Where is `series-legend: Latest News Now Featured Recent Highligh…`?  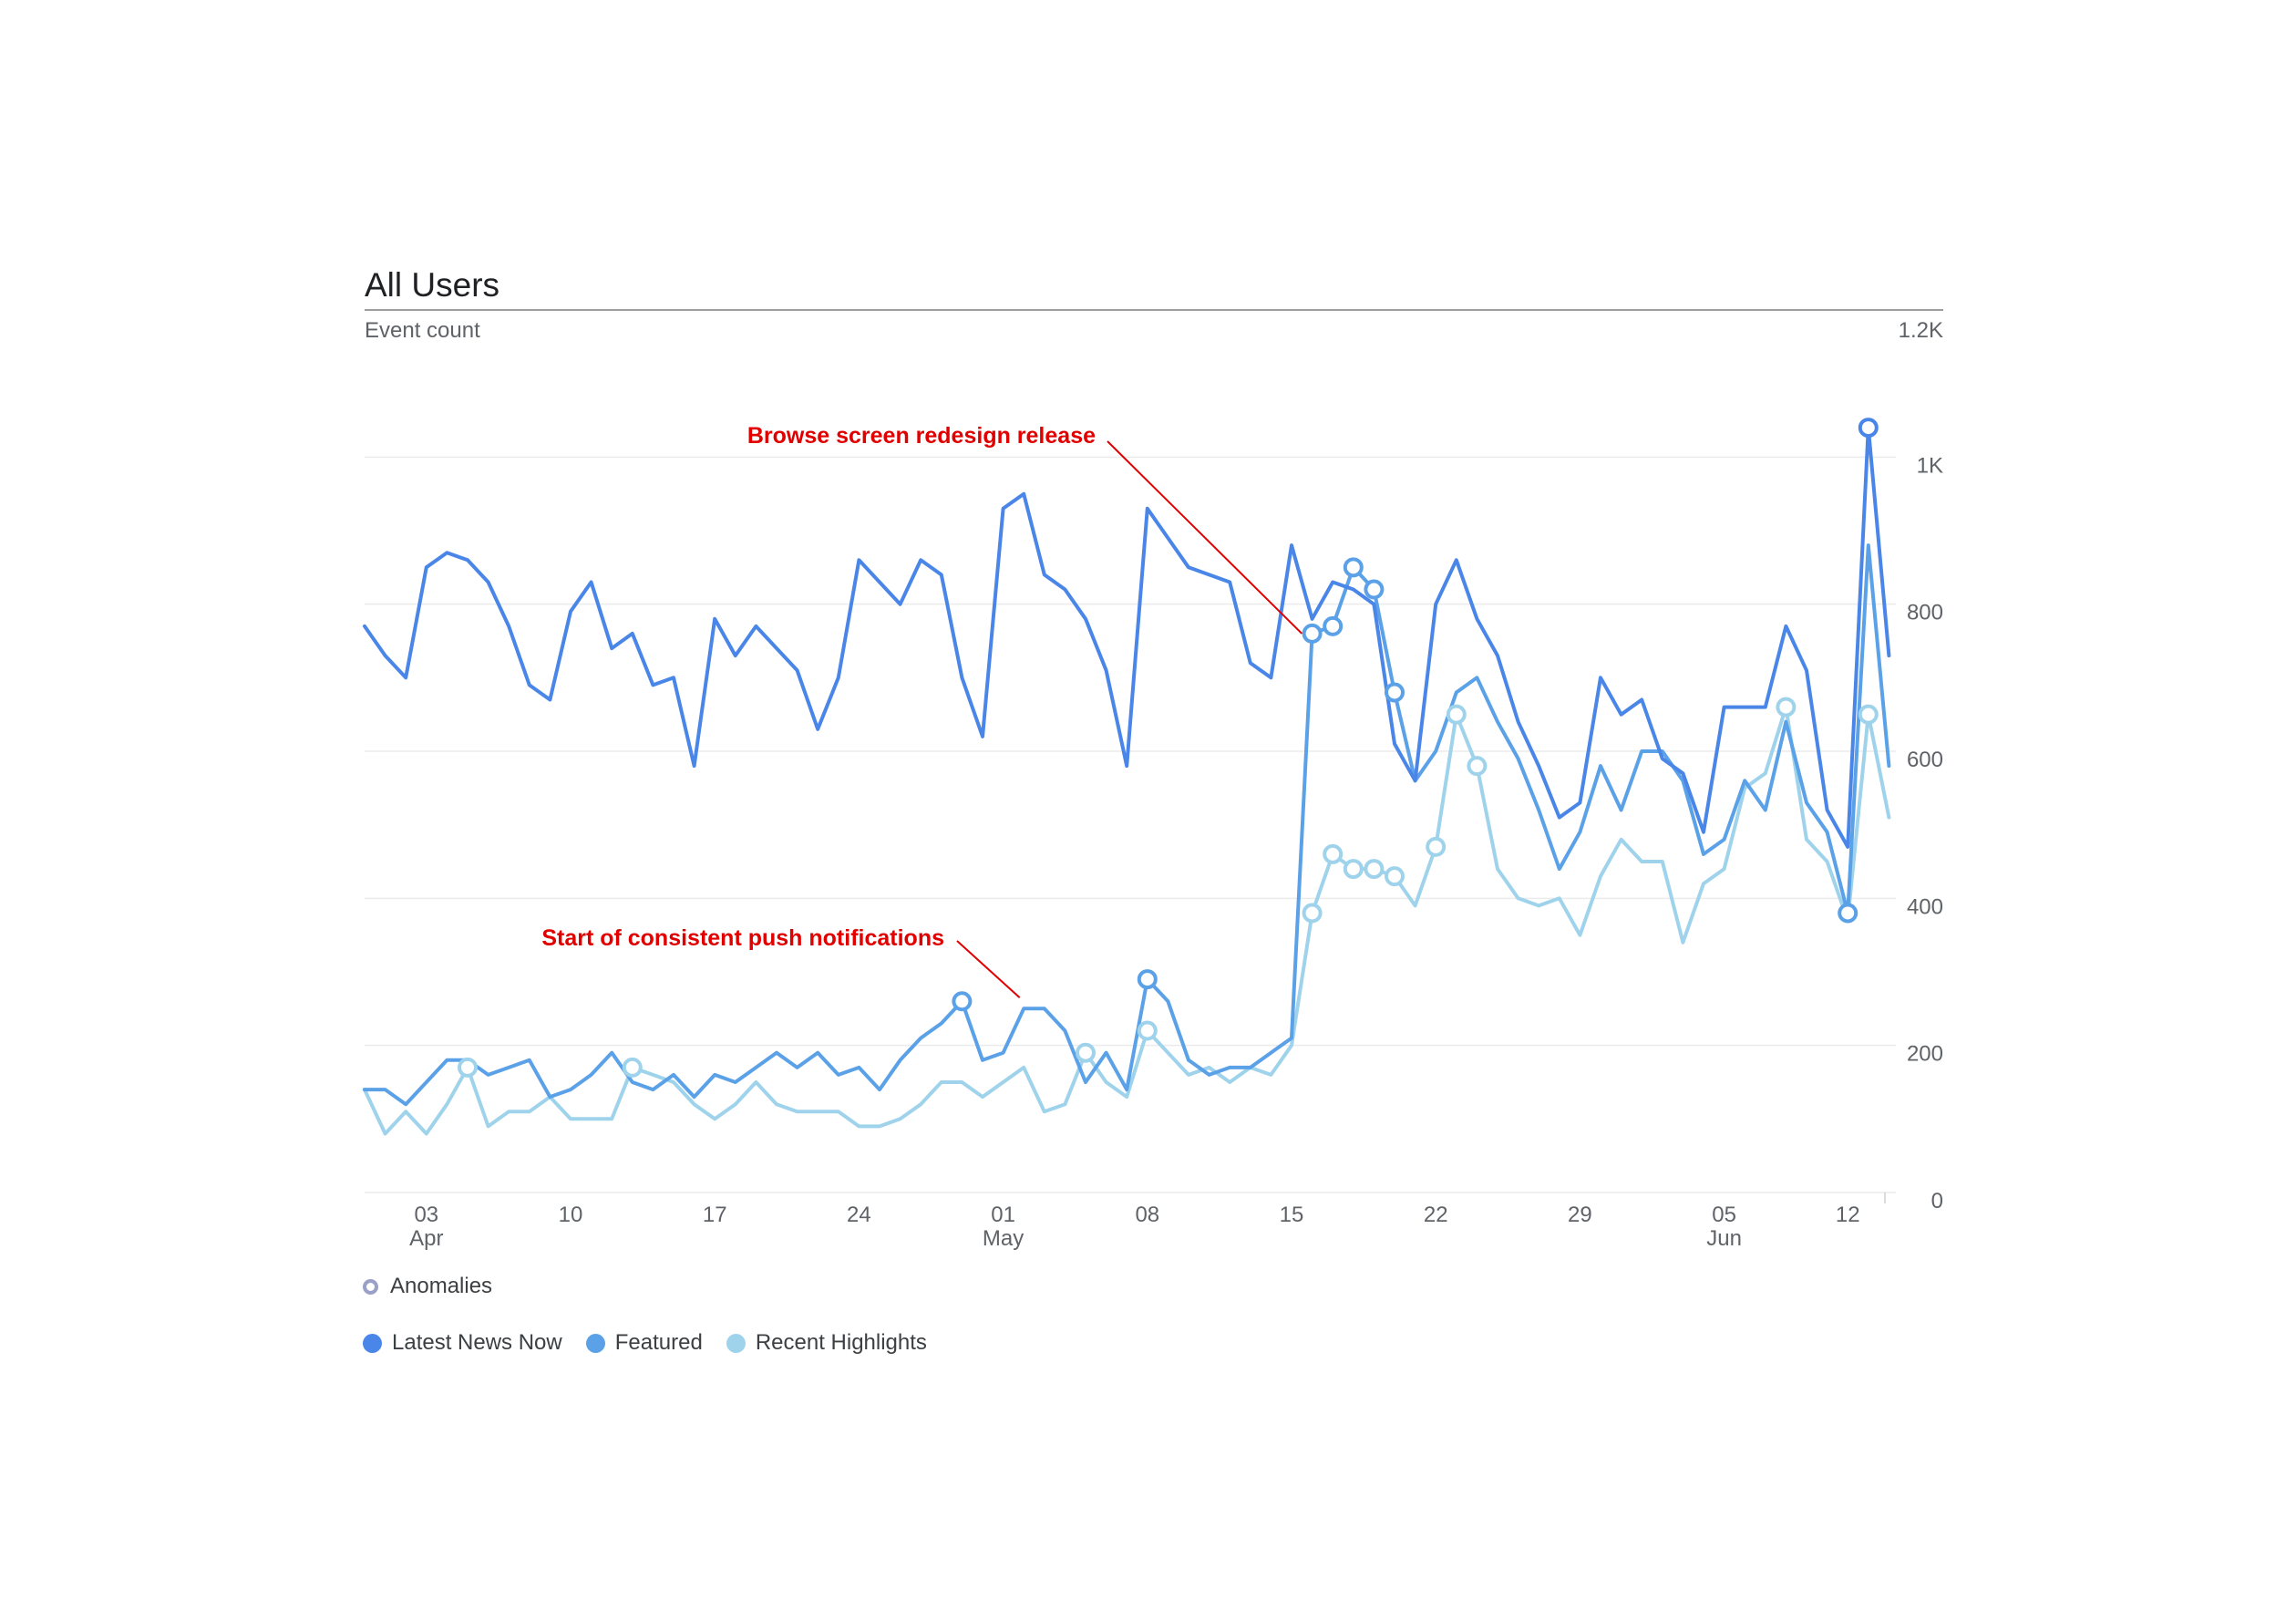 series-legend: Latest News Now Featured Recent Highligh… is located at coordinates (657, 1343).